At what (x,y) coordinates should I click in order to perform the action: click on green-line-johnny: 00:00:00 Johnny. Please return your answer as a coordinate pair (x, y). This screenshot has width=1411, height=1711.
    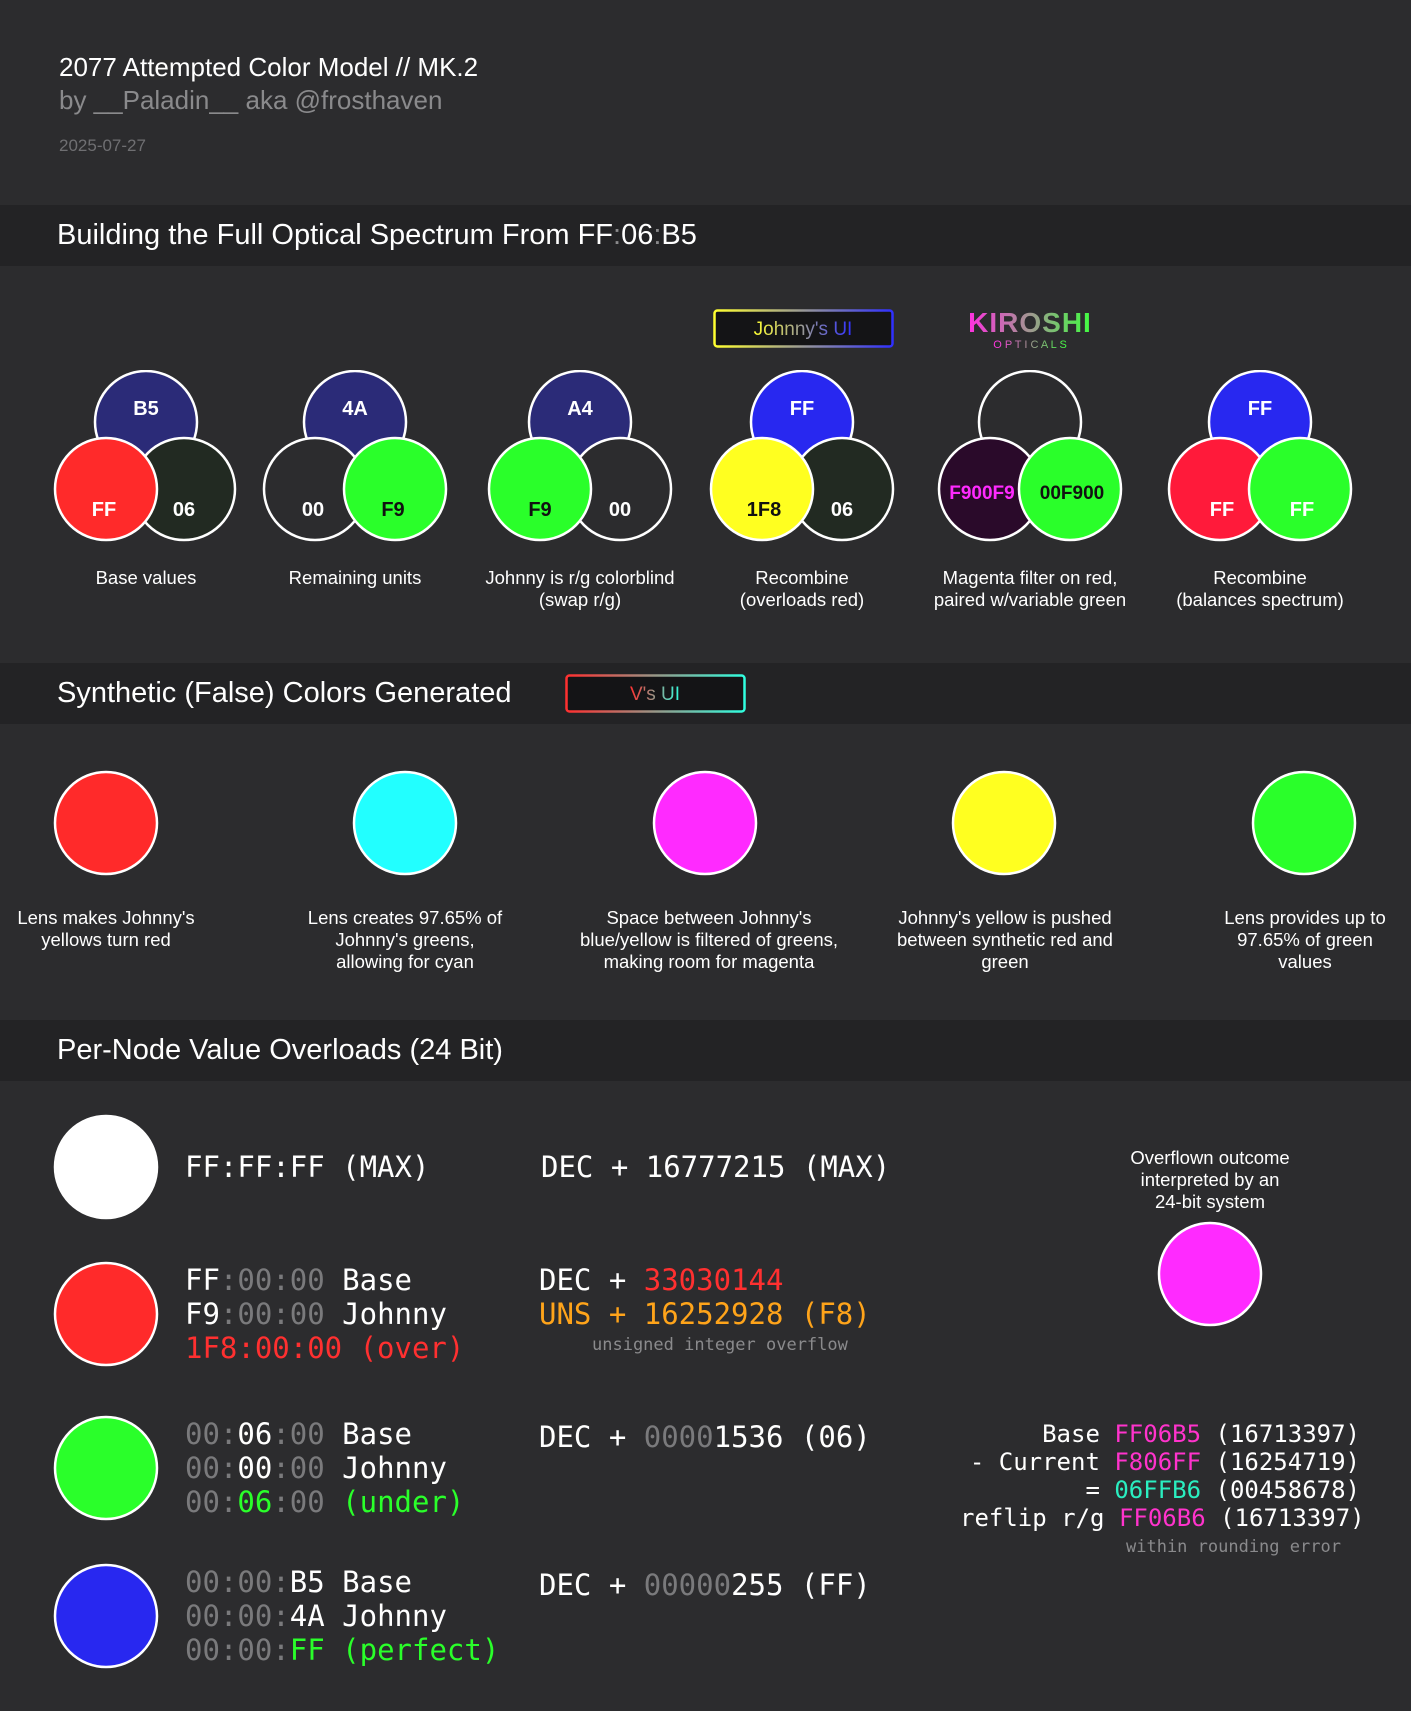
    Looking at the image, I should click on (316, 1468).